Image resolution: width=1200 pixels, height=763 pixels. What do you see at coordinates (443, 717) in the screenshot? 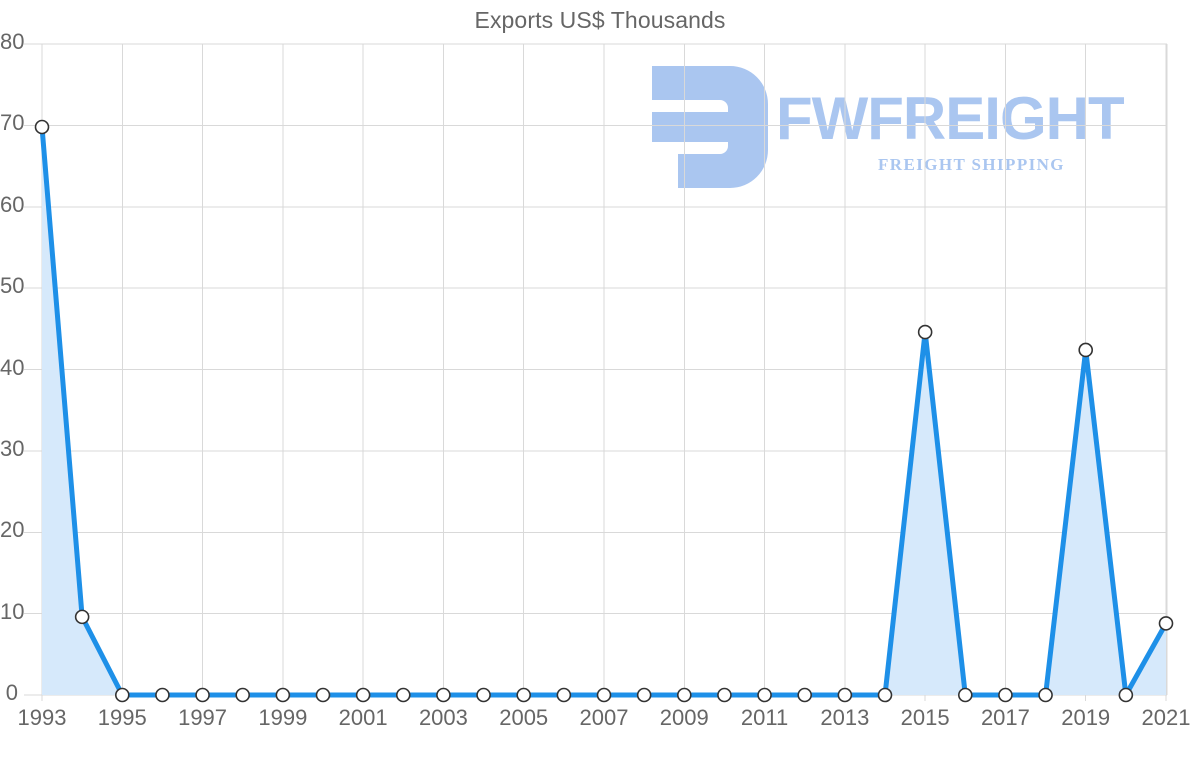
I see `x-axis-tick-label: 2003` at bounding box center [443, 717].